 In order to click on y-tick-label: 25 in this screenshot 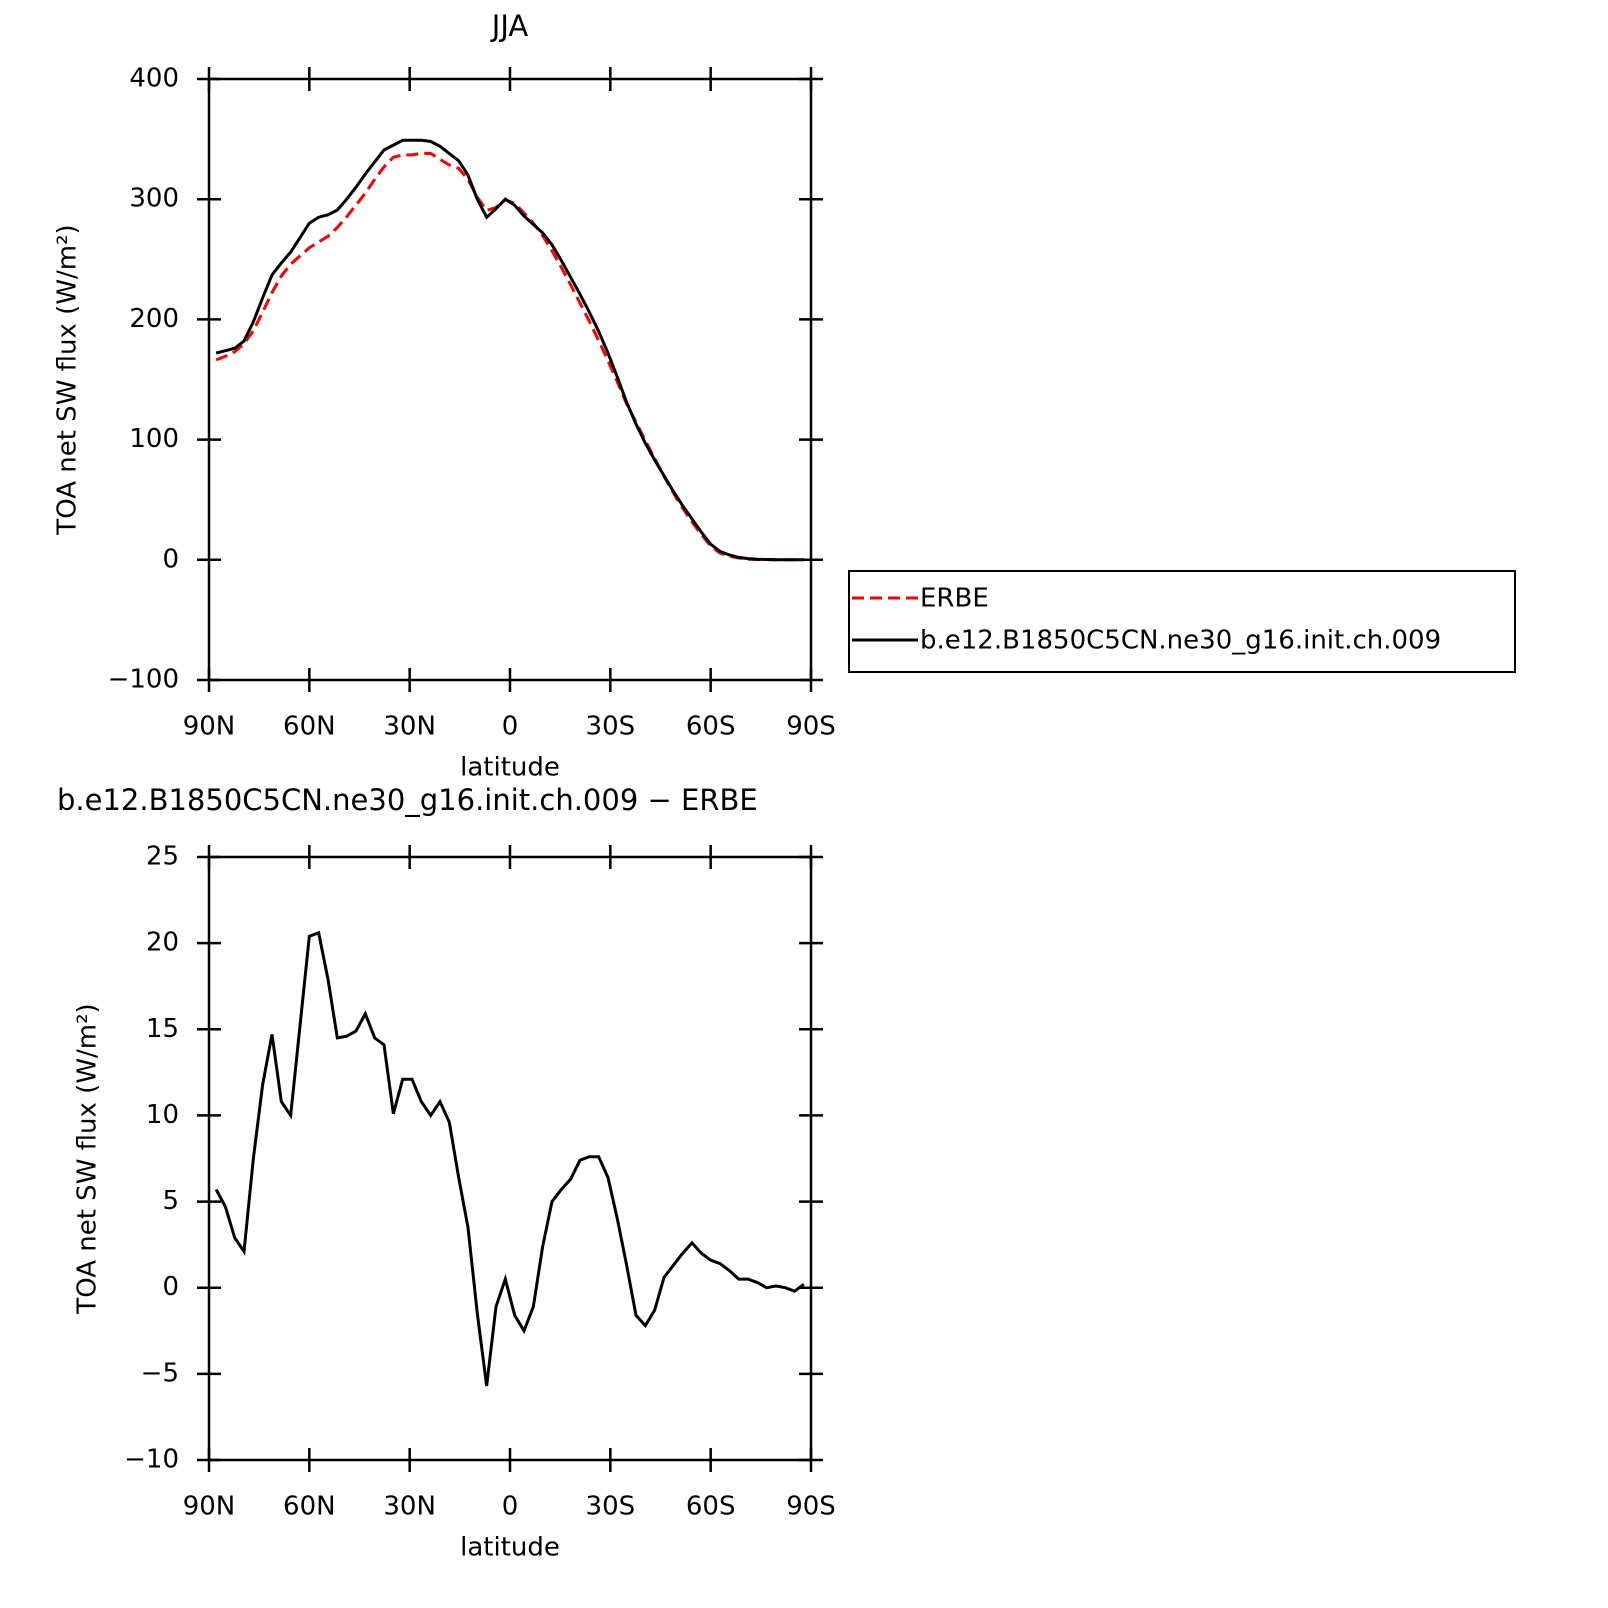, I will do `click(162, 857)`.